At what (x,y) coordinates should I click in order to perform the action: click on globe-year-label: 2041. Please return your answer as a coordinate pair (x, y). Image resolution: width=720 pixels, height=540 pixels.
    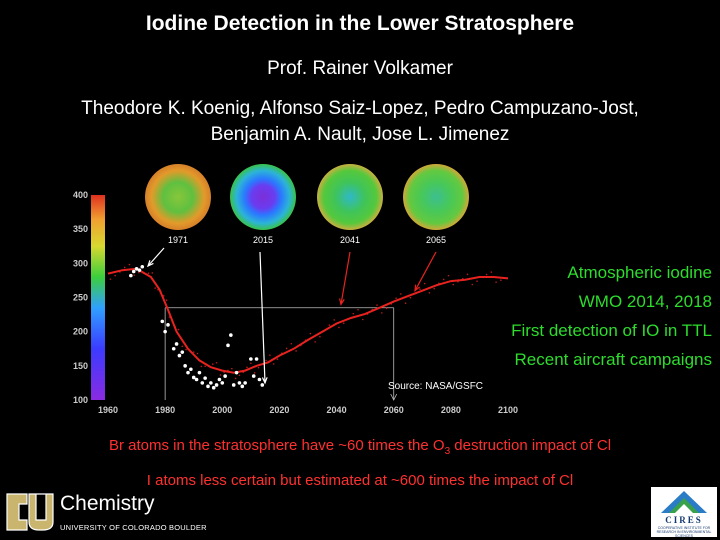
    Looking at the image, I should click on (350, 240).